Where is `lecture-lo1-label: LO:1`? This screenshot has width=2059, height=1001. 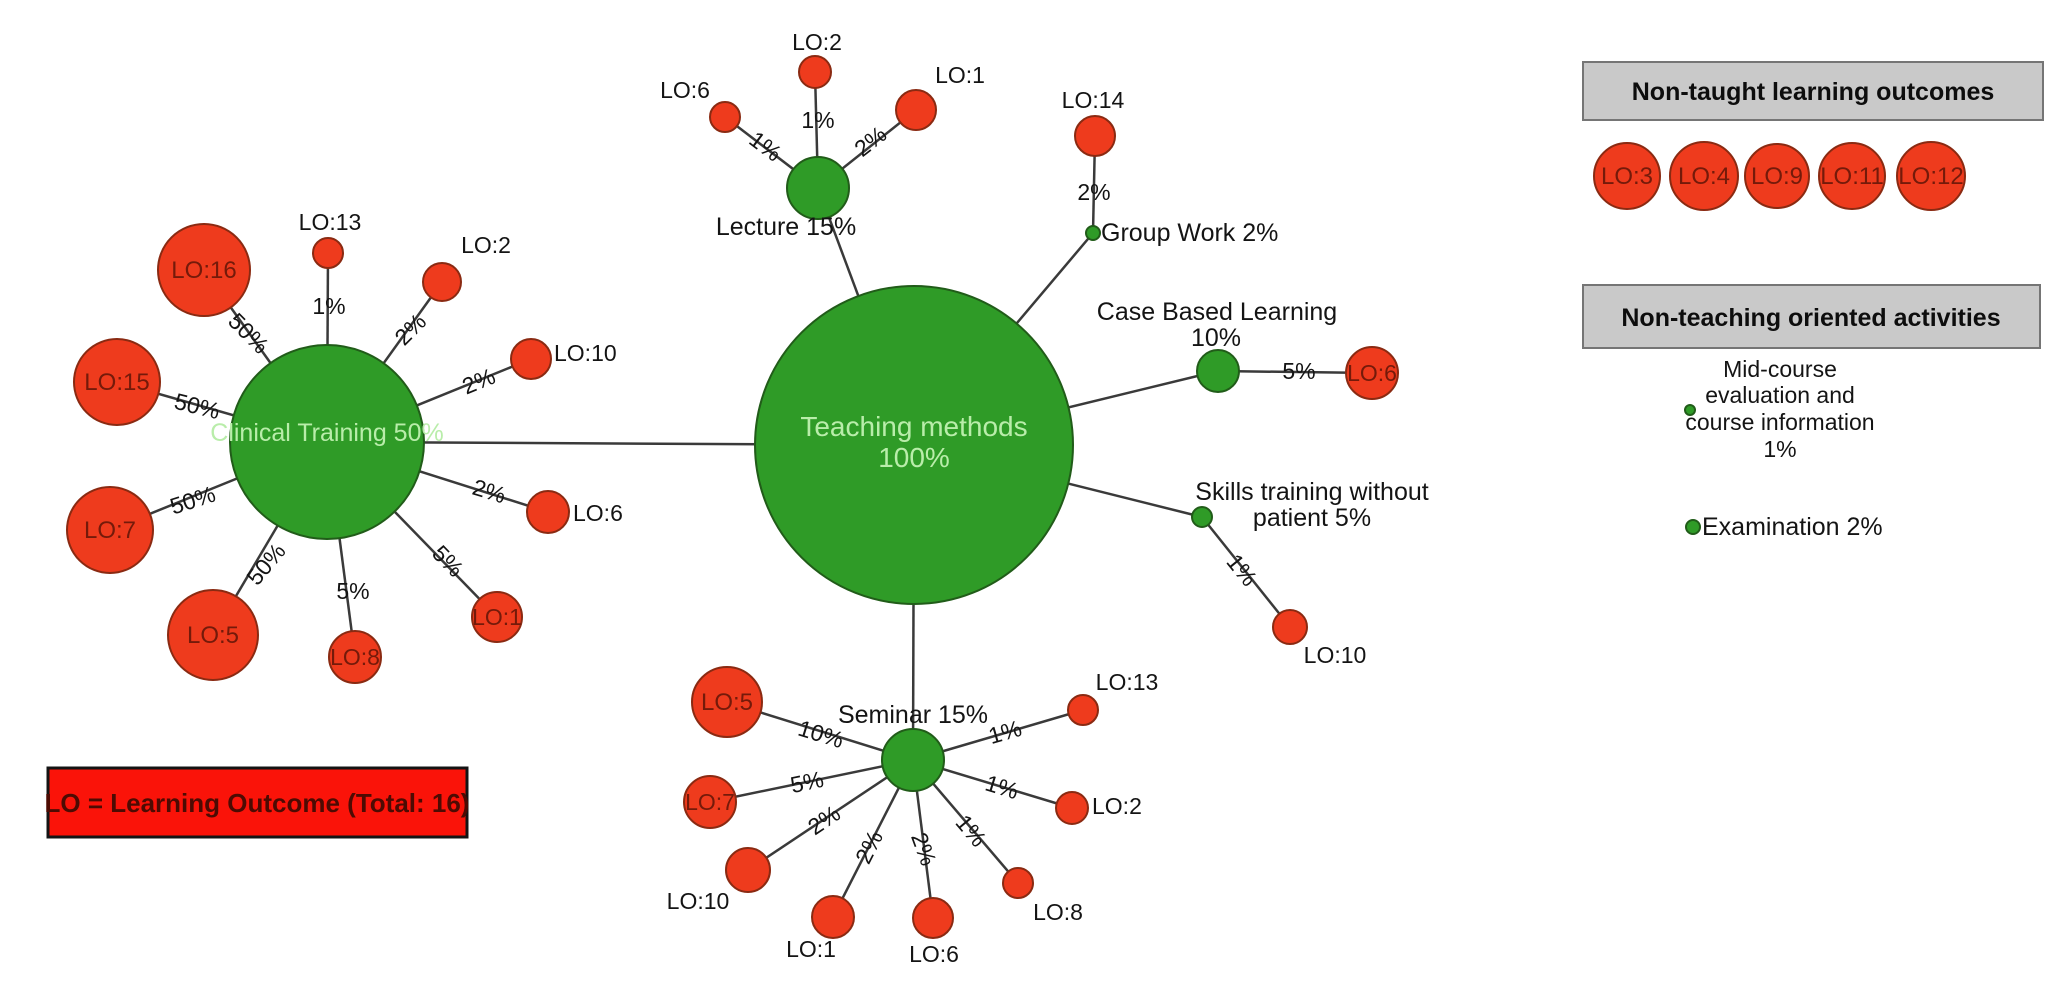 lecture-lo1-label: LO:1 is located at coordinates (960, 75).